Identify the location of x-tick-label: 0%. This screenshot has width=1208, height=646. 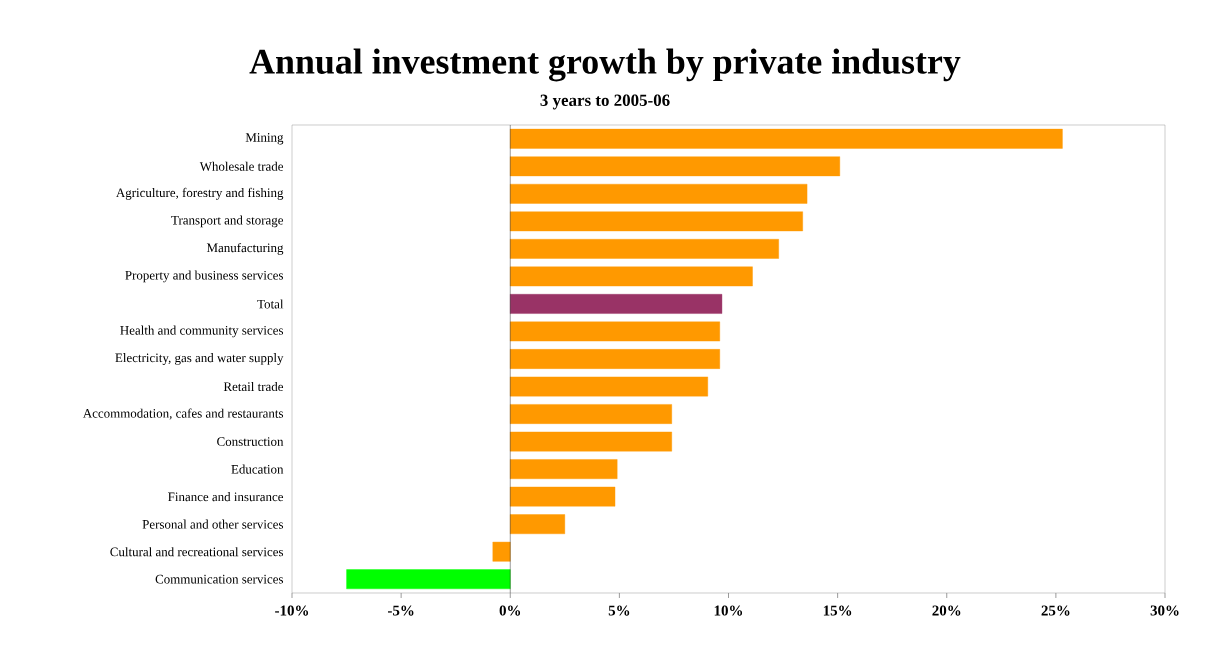
(510, 610).